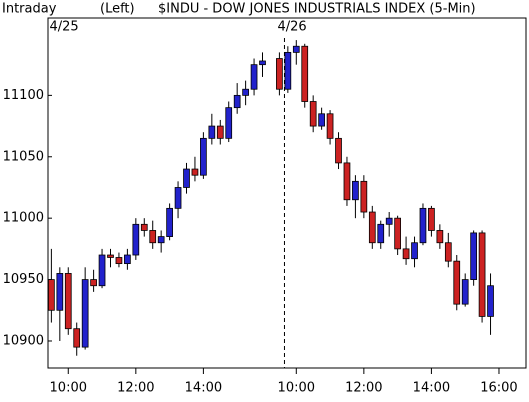  Describe the element at coordinates (29, 9) in the screenshot. I see `period-label: Intraday` at that location.